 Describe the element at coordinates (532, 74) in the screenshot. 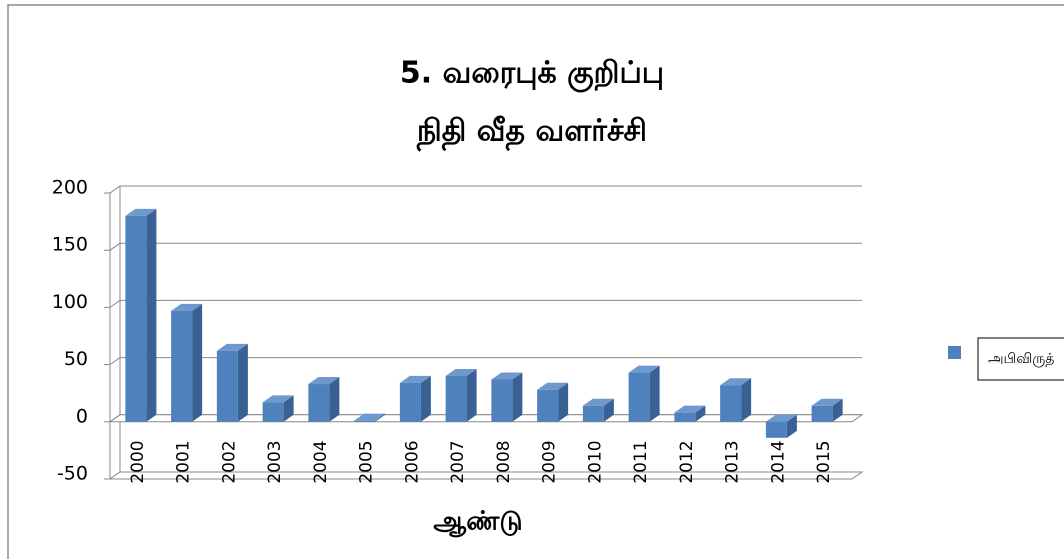

I see `chart-title: 5. வரைபுக் குறிப்பு` at that location.